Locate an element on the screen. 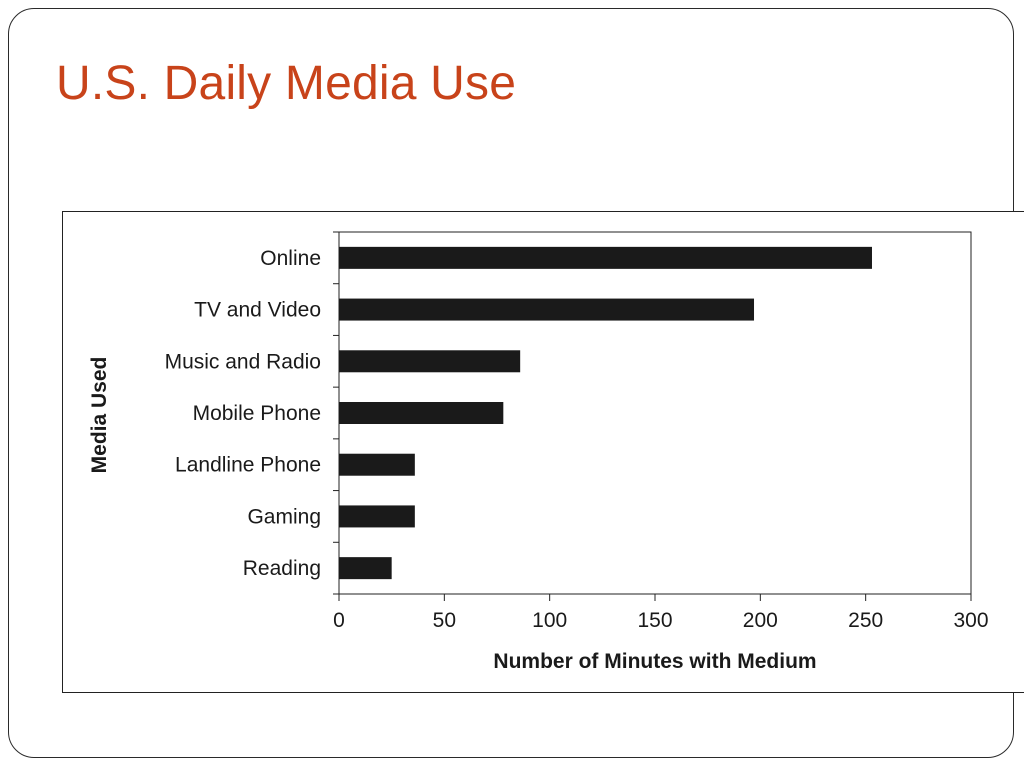 This screenshot has width=1024, height=768. y-tick-label: Landline Phone is located at coordinates (248, 465).